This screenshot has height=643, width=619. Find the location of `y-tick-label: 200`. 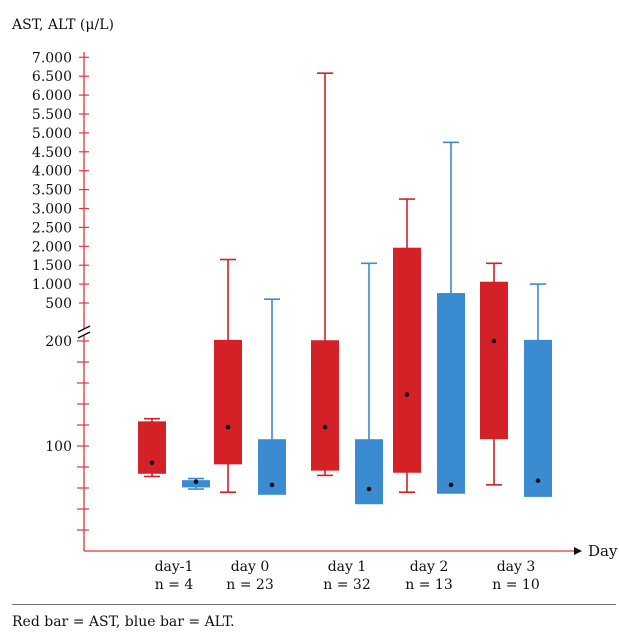

y-tick-label: 200 is located at coordinates (58, 342).